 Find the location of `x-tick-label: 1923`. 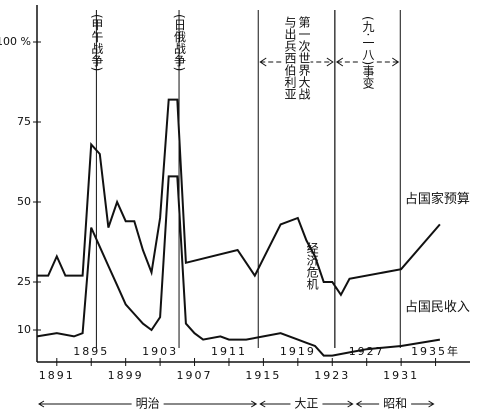

x-tick-label: 1923 is located at coordinates (332, 375).